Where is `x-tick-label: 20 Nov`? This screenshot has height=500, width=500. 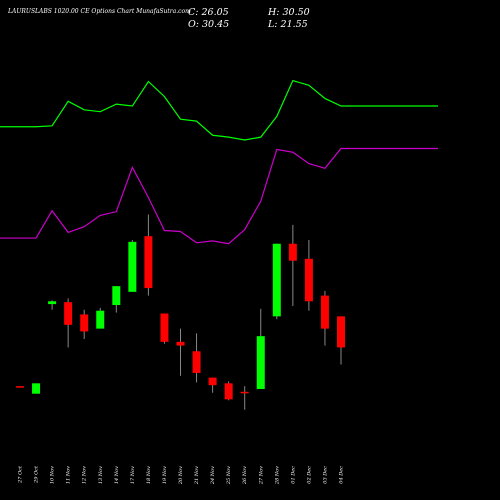
x-tick-label: 20 Nov is located at coordinates (181, 475).